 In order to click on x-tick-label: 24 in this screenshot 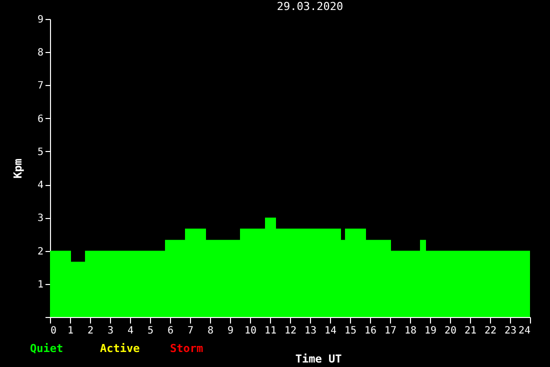, I will do `click(524, 331)`.